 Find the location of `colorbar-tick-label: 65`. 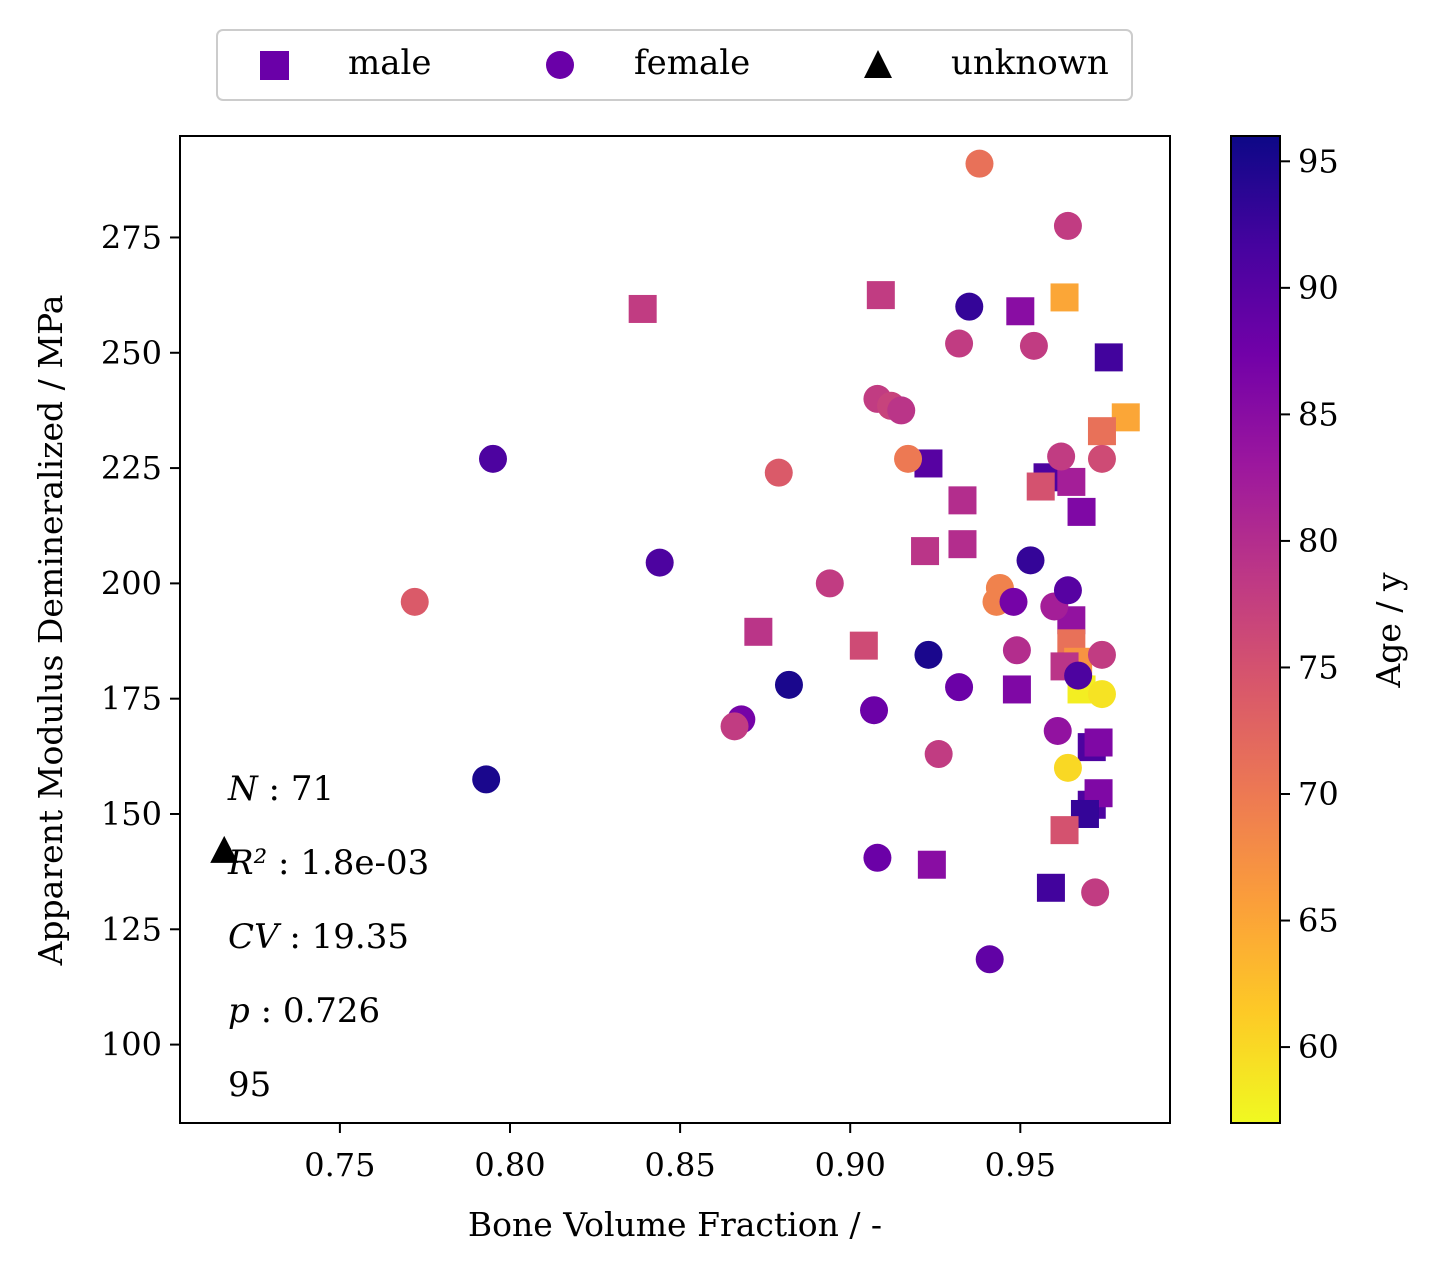

colorbar-tick-label: 65 is located at coordinates (1318, 921).